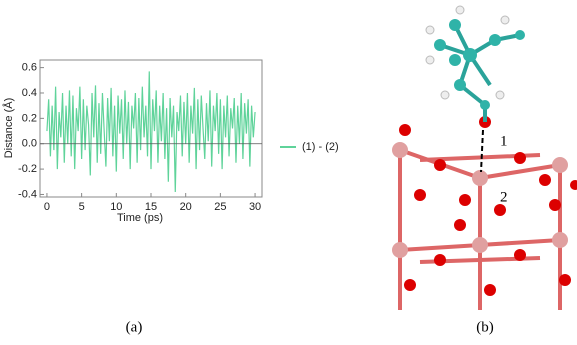 This screenshot has height=345, width=577. What do you see at coordinates (504, 197) in the screenshot?
I see `atom-label: 2` at bounding box center [504, 197].